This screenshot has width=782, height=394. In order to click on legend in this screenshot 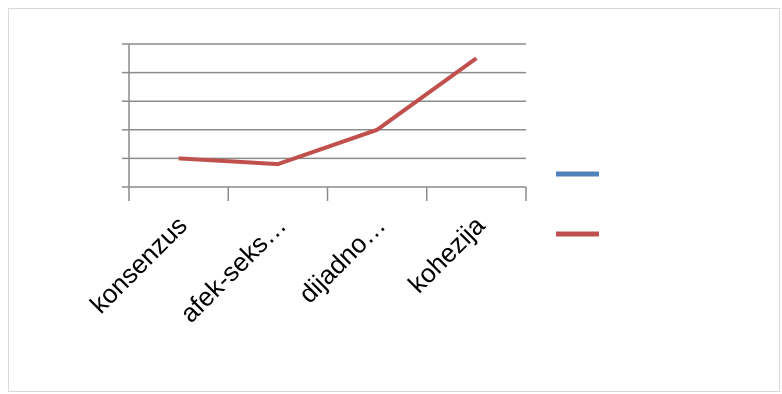, I will do `click(577, 204)`.